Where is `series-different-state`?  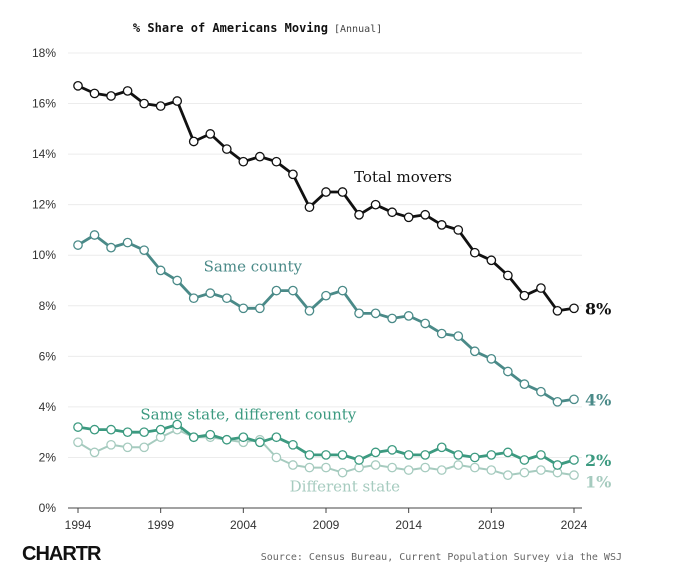
series-different-state is located at coordinates (326, 452).